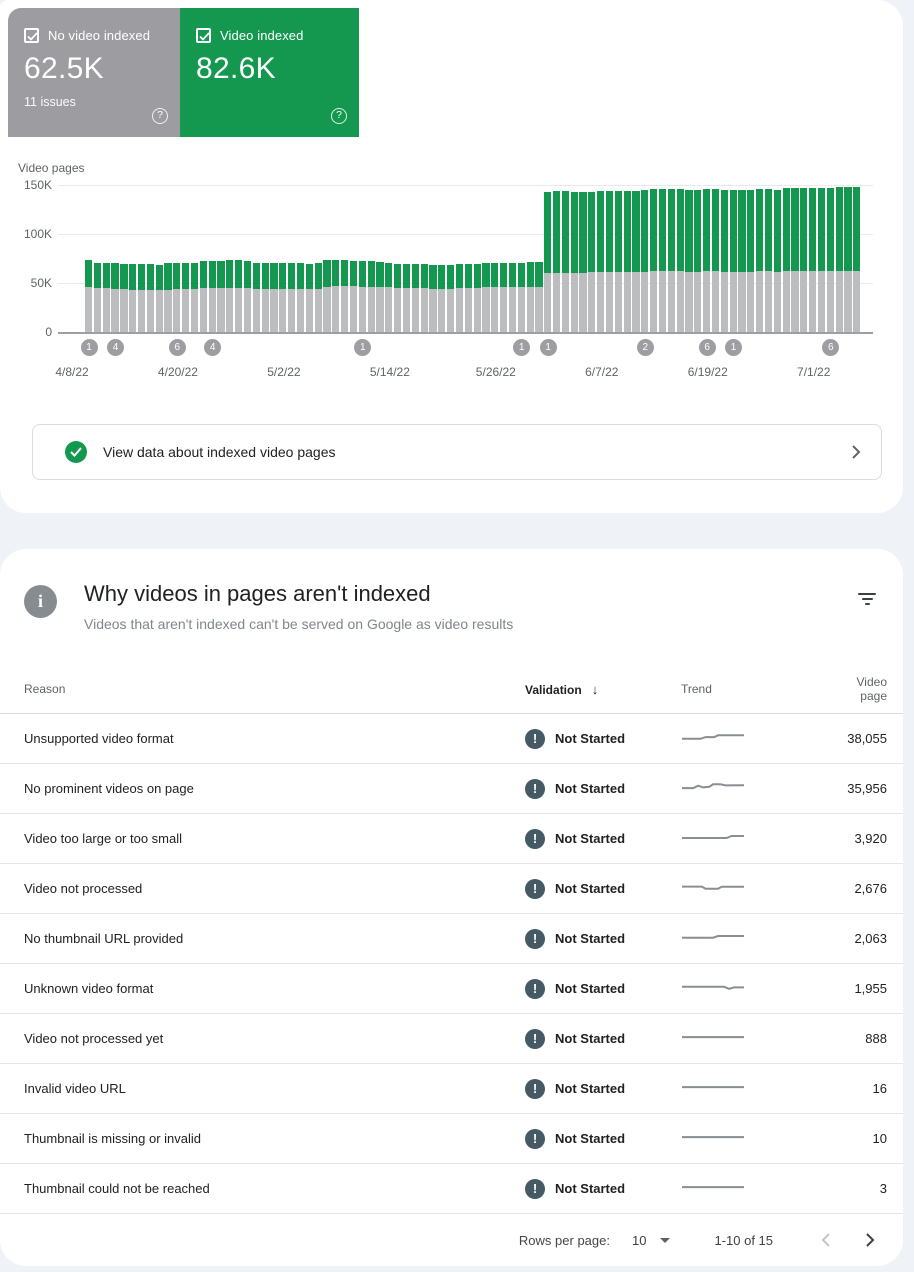 The width and height of the screenshot is (914, 1272). I want to click on sort-desc-icon: ↓, so click(595, 689).